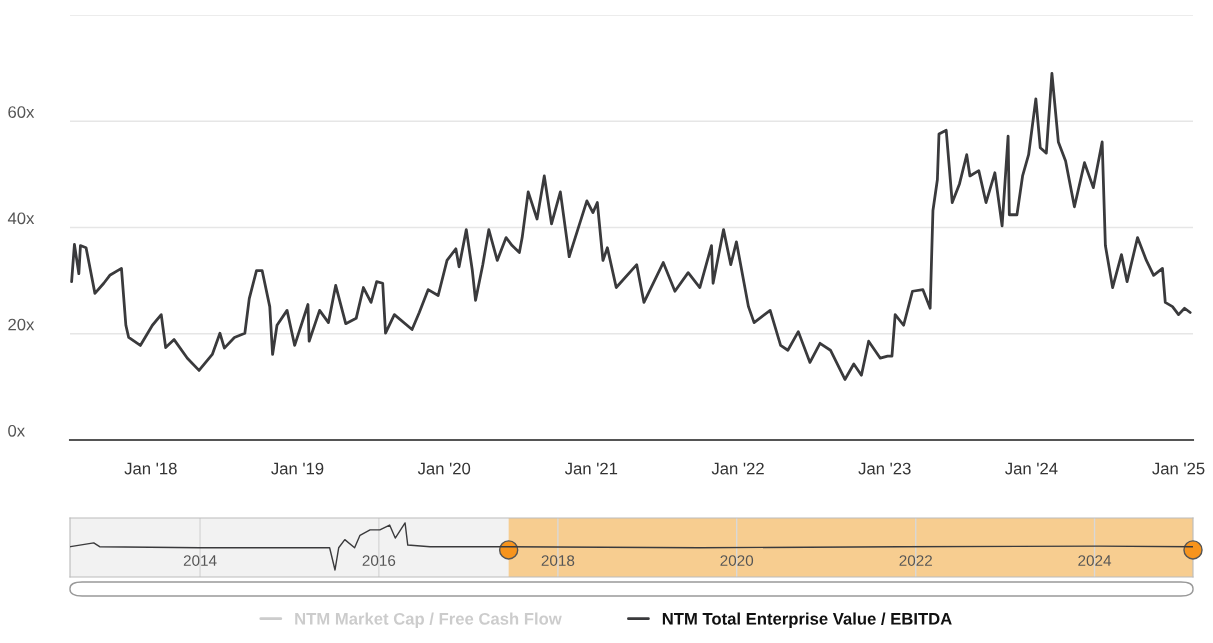 The width and height of the screenshot is (1213, 643). What do you see at coordinates (297, 468) in the screenshot?
I see `x-tick-label: Jan '19` at bounding box center [297, 468].